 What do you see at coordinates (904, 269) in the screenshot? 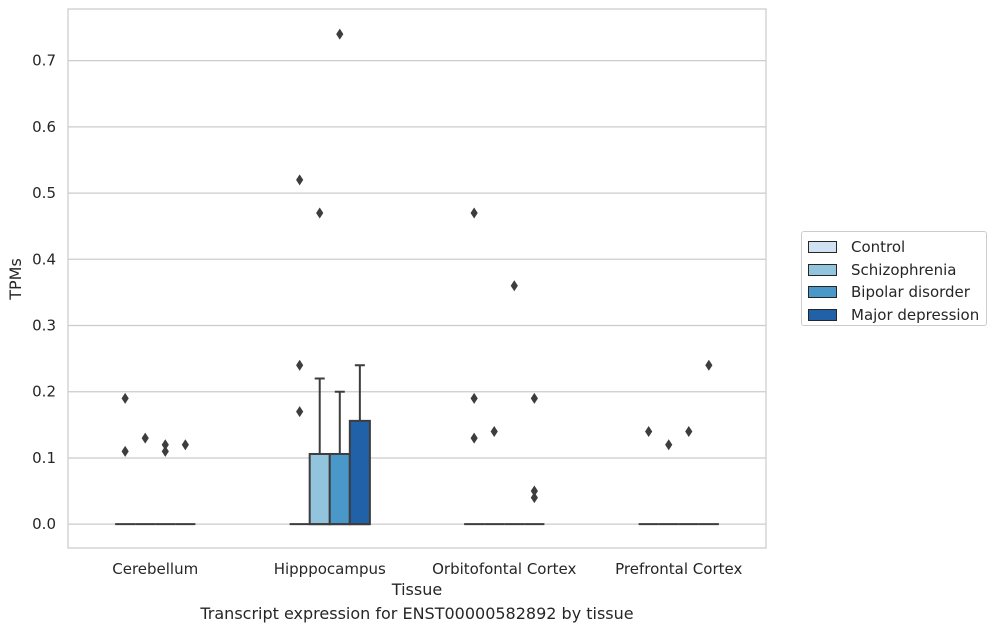
I see `legend-label: Schizophrenia` at bounding box center [904, 269].